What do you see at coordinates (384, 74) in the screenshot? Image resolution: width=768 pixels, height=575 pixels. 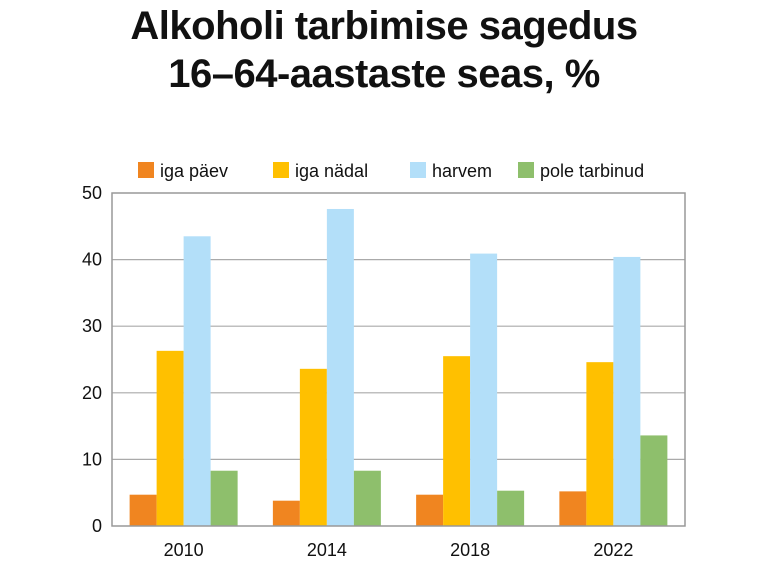 I see `chart-title-line-2: 16–64-aastaste seas, %` at bounding box center [384, 74].